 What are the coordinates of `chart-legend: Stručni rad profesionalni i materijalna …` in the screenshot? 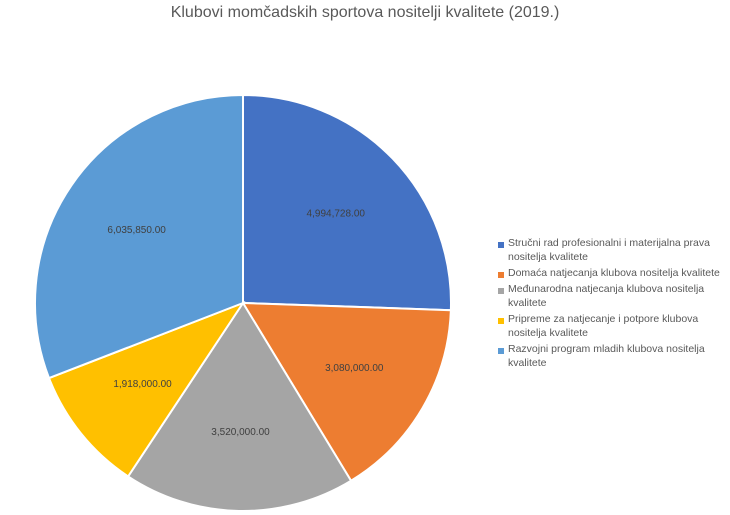 It's located at (614, 304).